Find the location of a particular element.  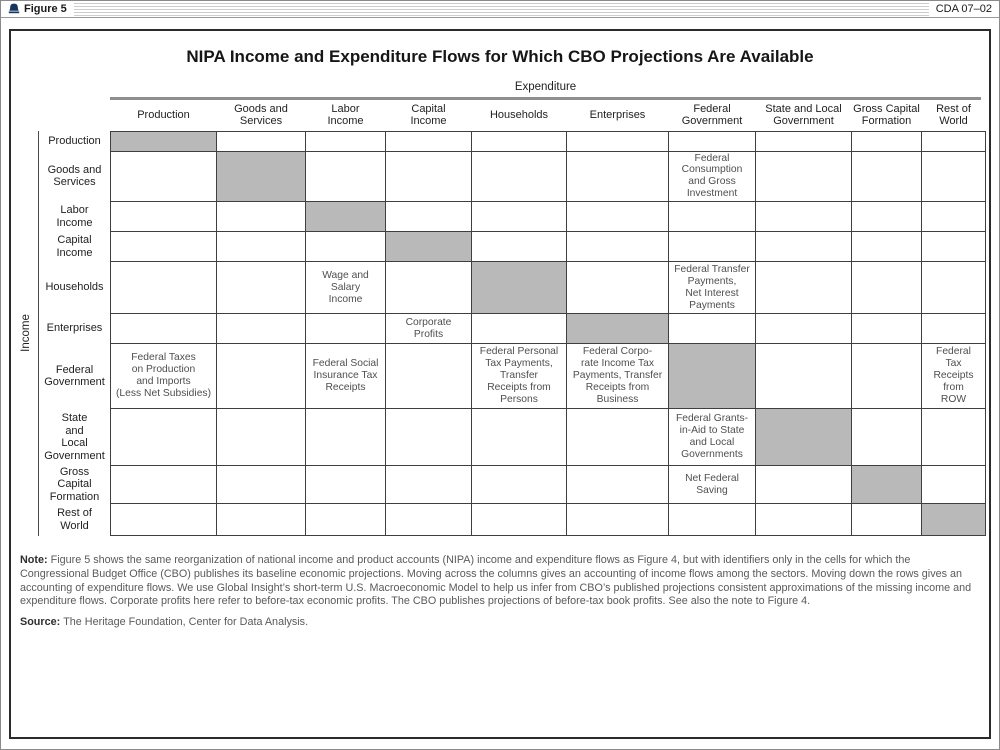

expenditure-rule is located at coordinates (545, 98).